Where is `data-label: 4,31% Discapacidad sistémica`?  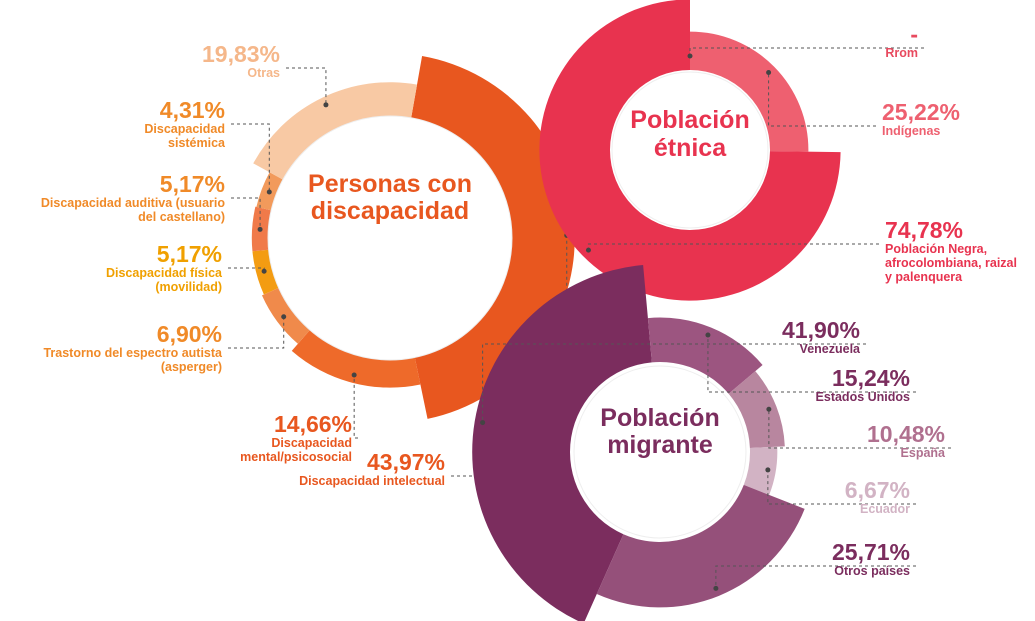
data-label: 4,31% Discapacidad sistémica is located at coordinates (165, 124).